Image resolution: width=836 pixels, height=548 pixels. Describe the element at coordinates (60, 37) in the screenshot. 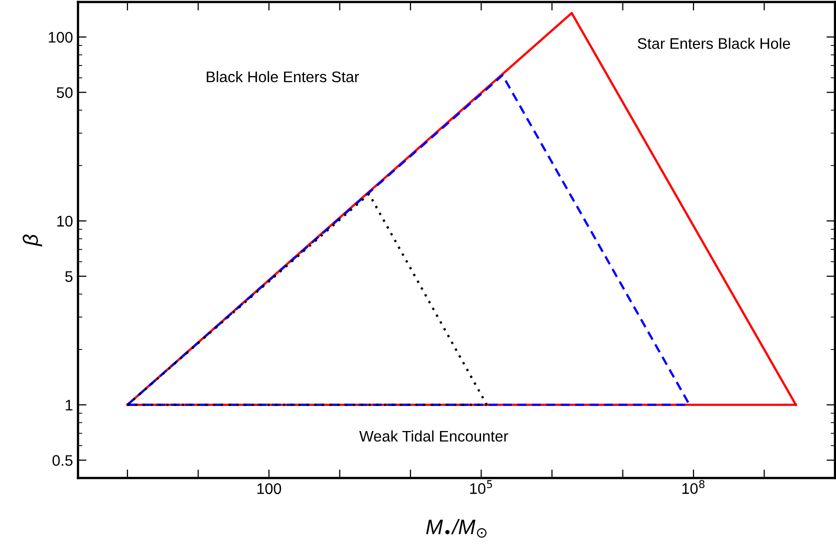

I see `y-tick-label: 100` at that location.